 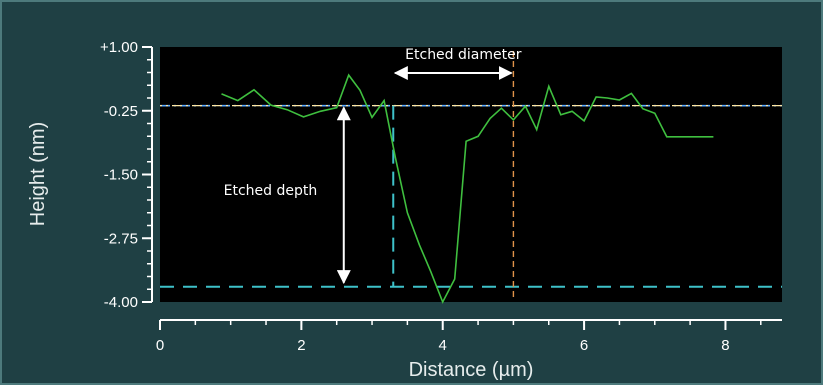 I want to click on etched-depth-label: Etched depth, so click(x=271, y=191).